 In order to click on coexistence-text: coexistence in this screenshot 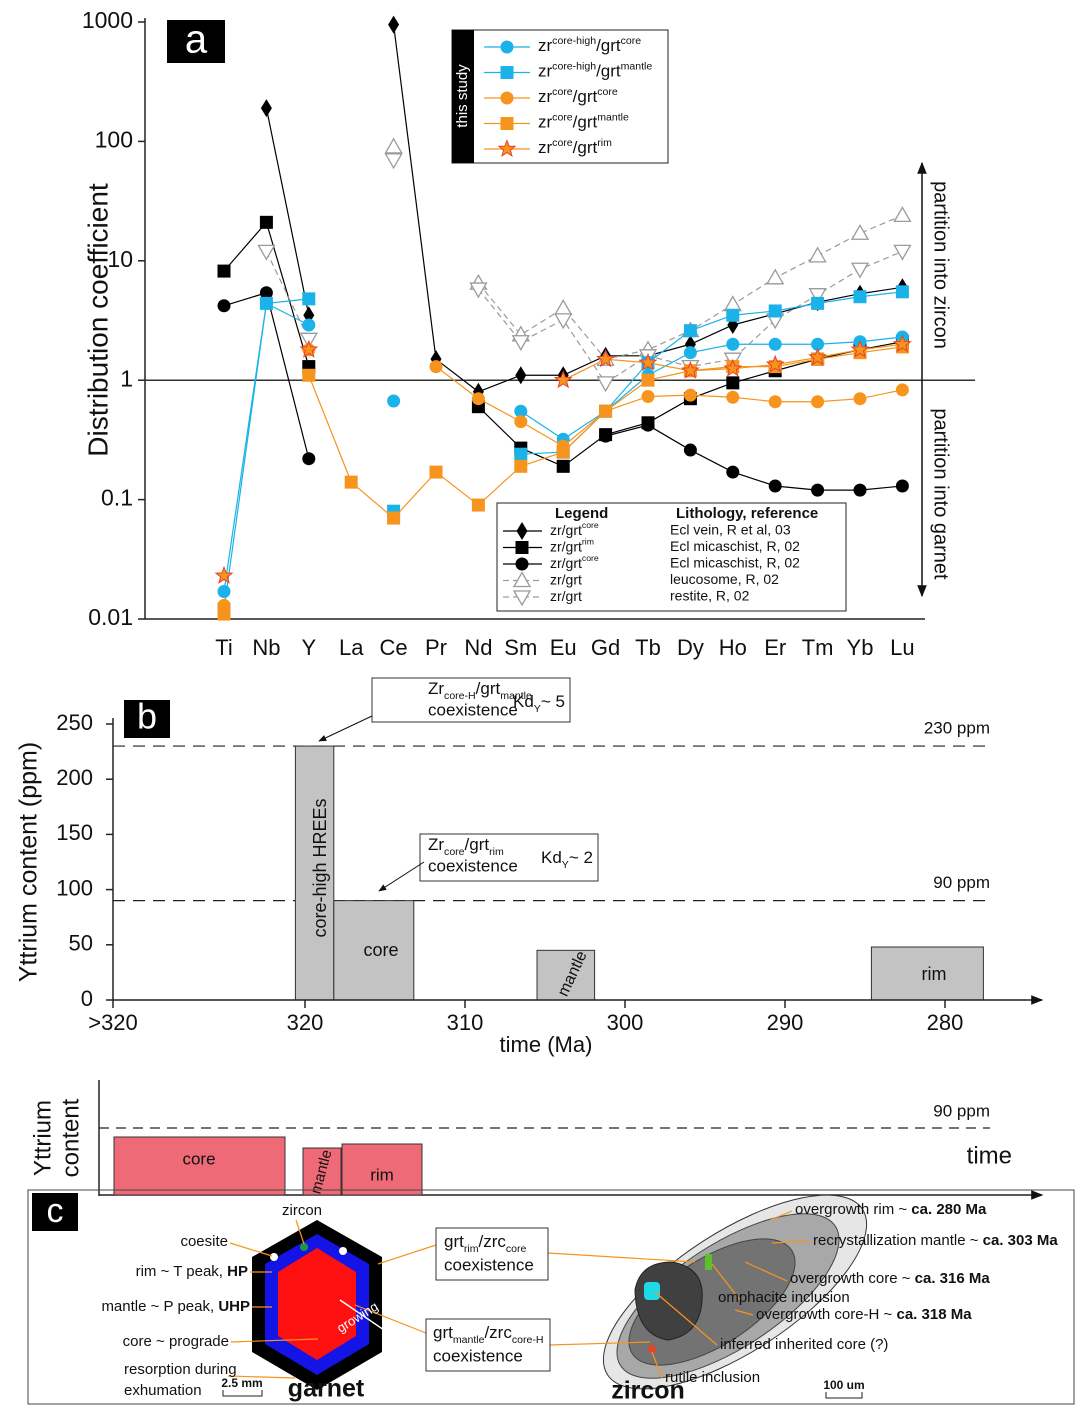, I will do `click(489, 1264)`.